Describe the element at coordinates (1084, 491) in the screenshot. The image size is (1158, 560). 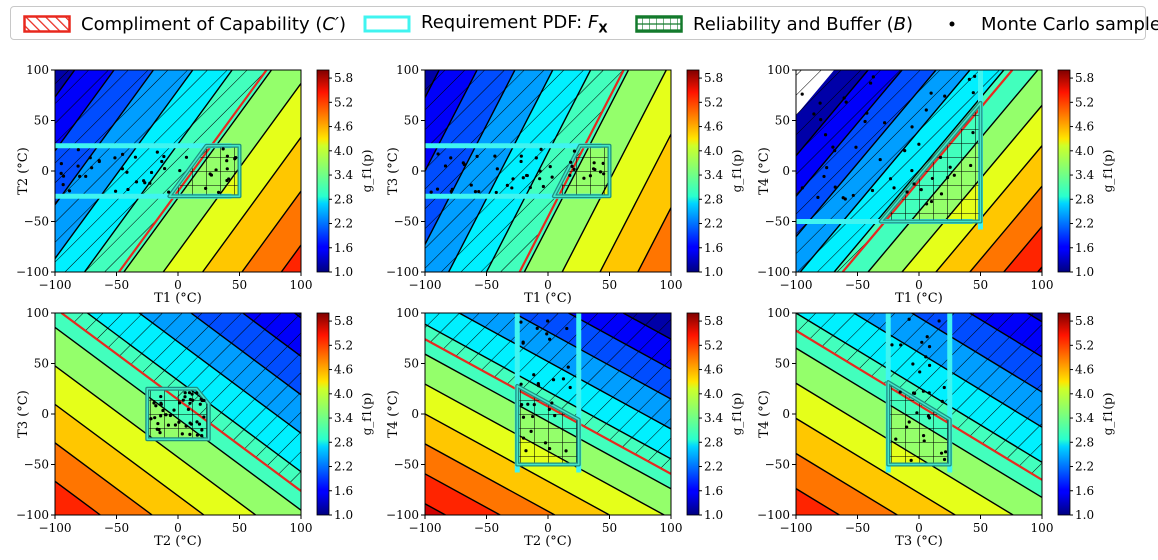
I see `colorbar-tick-label: 1.6` at that location.